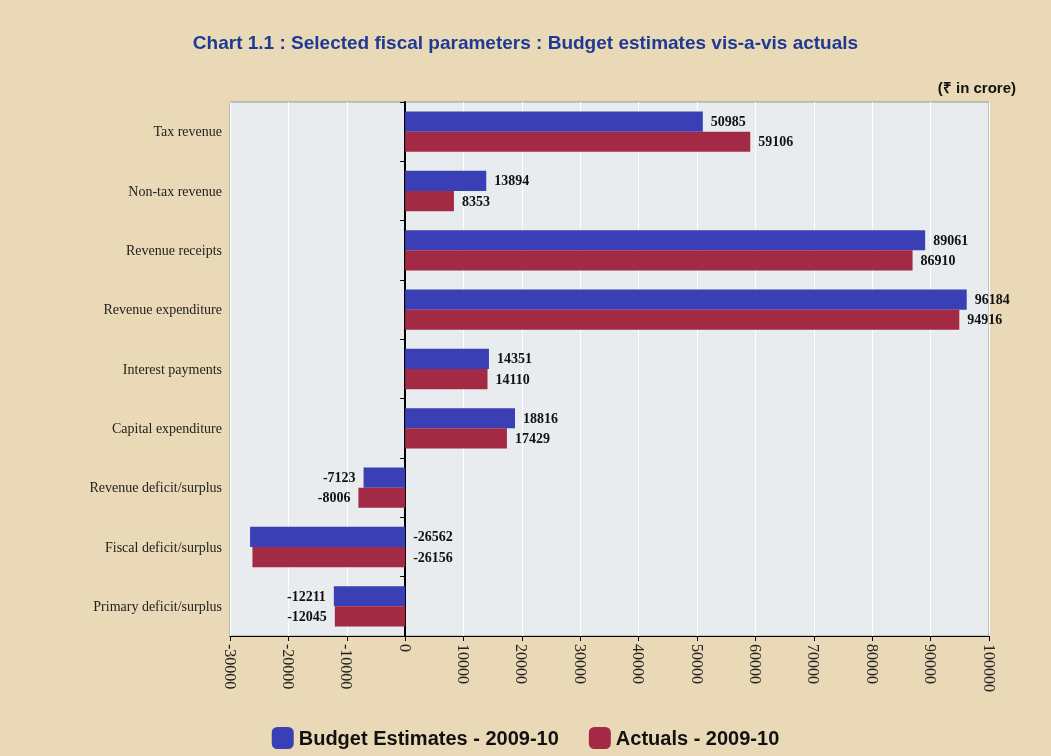 Image resolution: width=1051 pixels, height=756 pixels. I want to click on data-label: 50985, so click(728, 122).